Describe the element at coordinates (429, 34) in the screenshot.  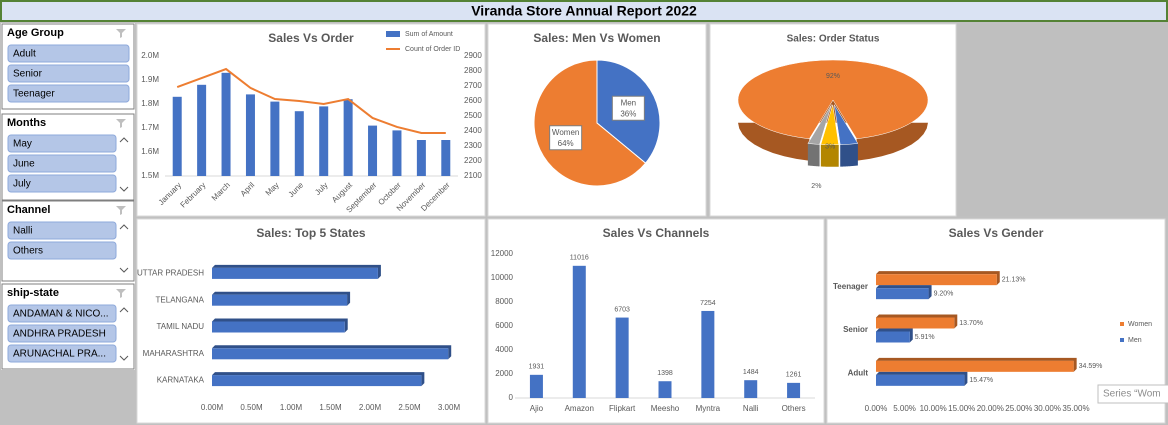
I see `legend-label: Sum of Amount` at that location.